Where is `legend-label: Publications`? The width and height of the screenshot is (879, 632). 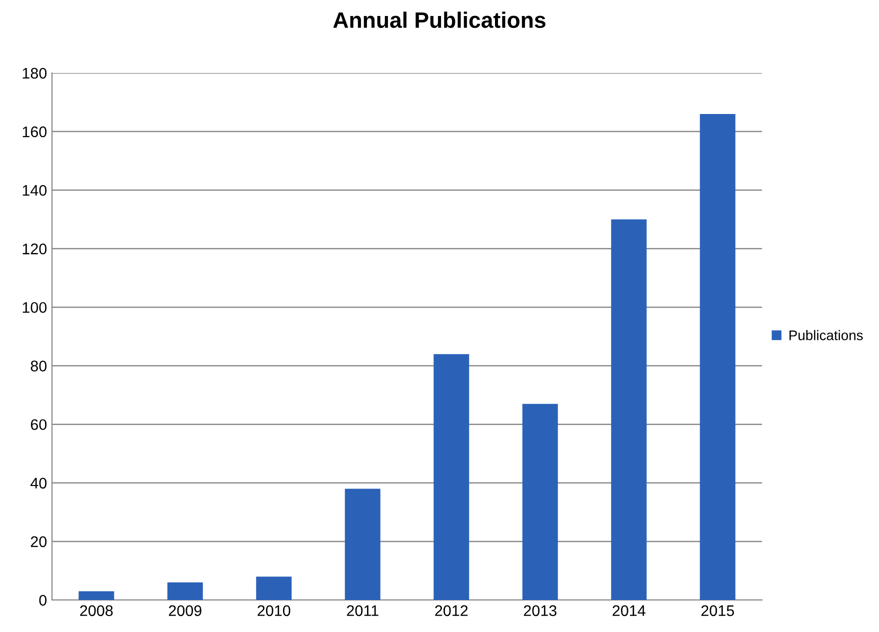
legend-label: Publications is located at coordinates (826, 335).